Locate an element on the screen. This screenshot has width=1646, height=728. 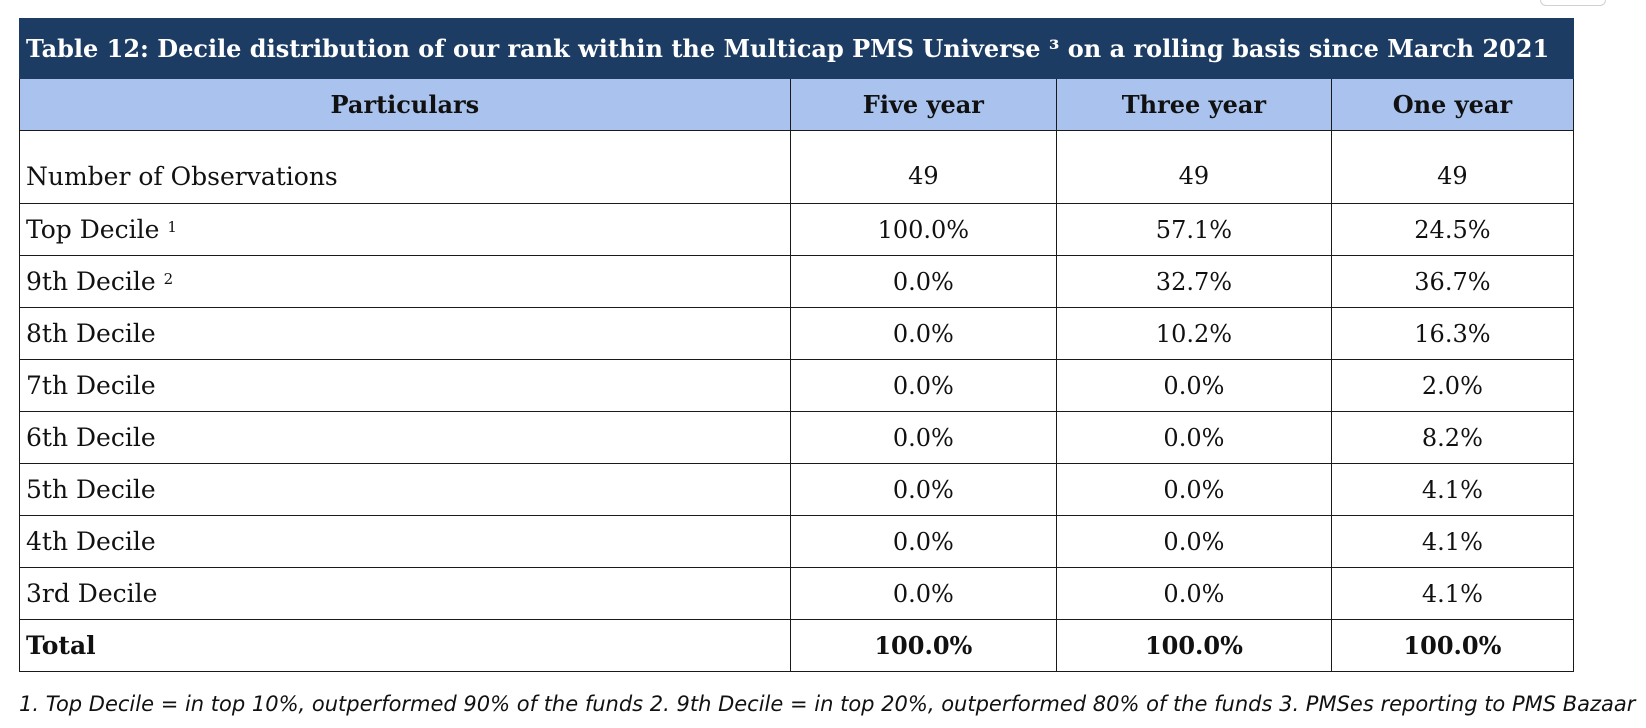
cell-one-year: 36.7% is located at coordinates (1452, 281).